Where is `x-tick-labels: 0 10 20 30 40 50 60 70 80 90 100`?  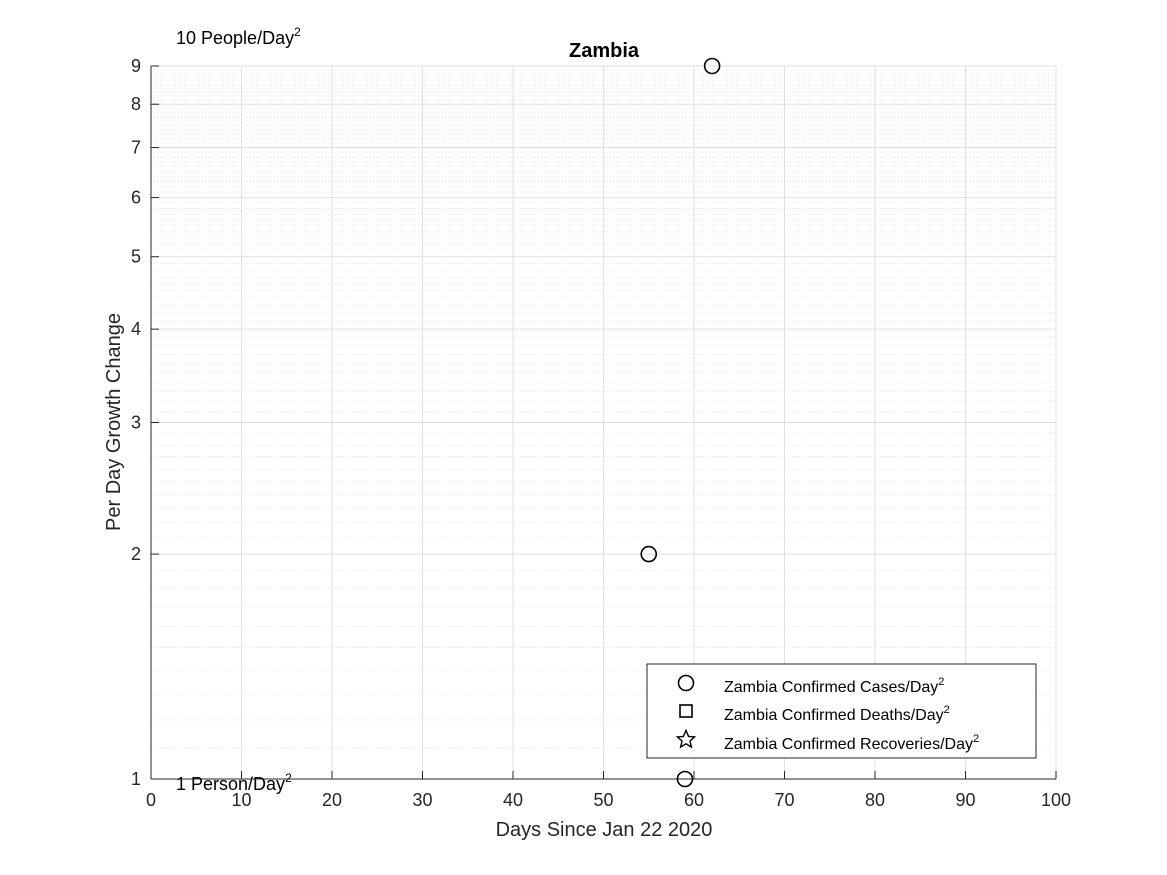
x-tick-labels: 0 10 20 30 40 50 60 70 80 90 100 is located at coordinates (608, 800).